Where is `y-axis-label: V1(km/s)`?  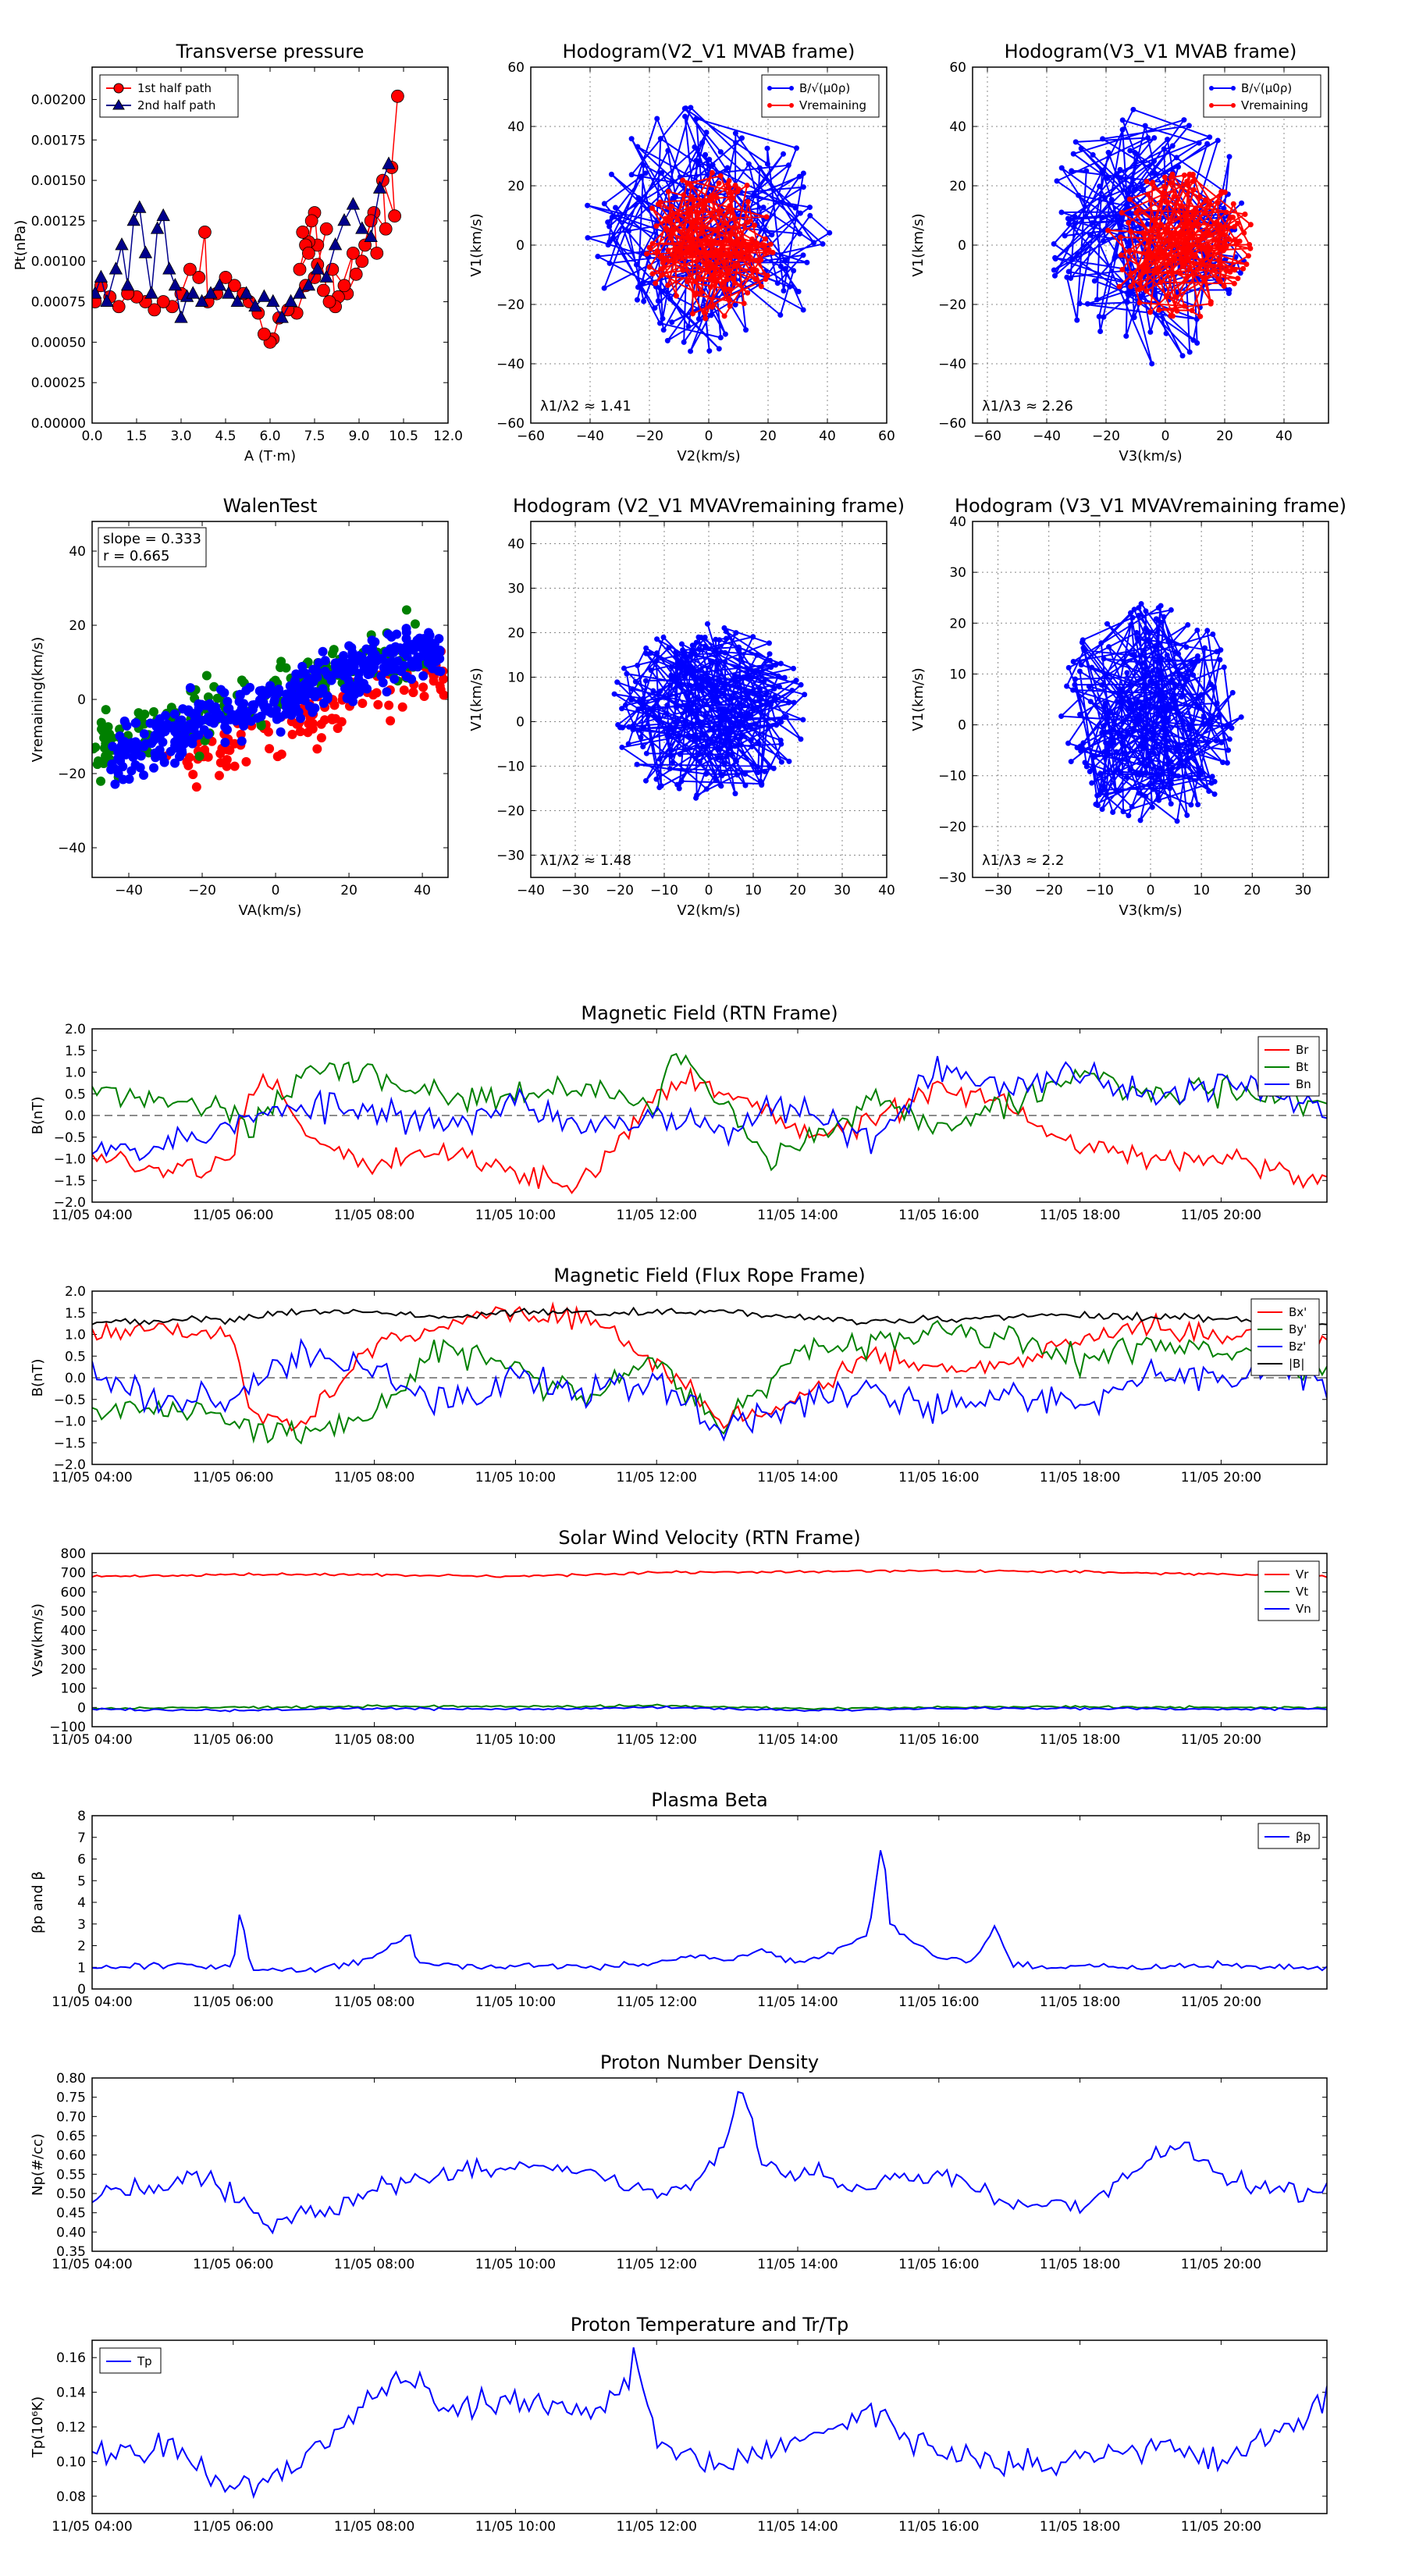 y-axis-label: V1(km/s) is located at coordinates (918, 699).